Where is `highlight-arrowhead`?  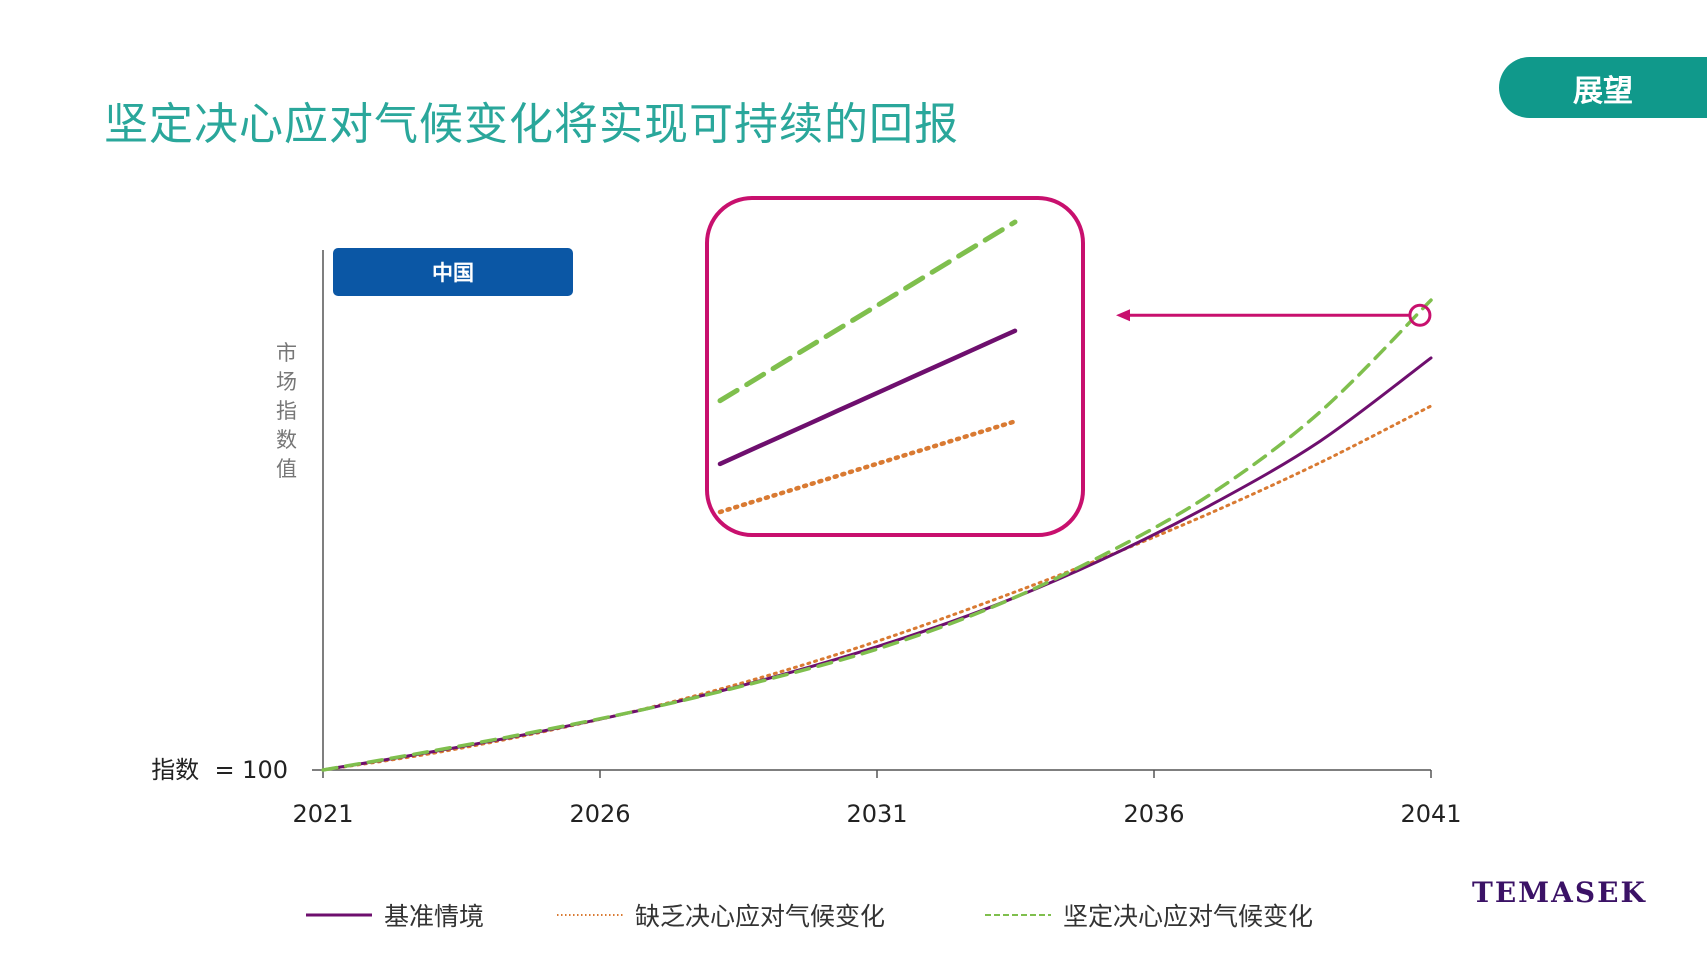 highlight-arrowhead is located at coordinates (1123, 315).